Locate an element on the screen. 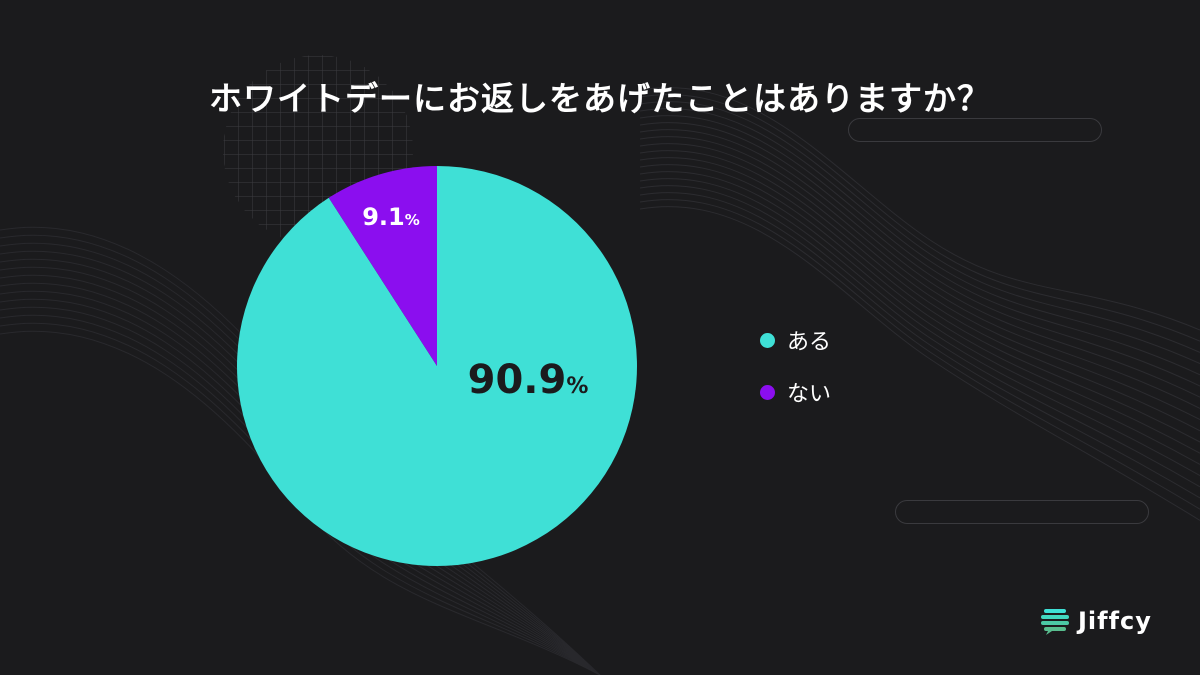 This screenshot has width=1200, height=675. pie-label-nai: 9.1% is located at coordinates (391, 217).